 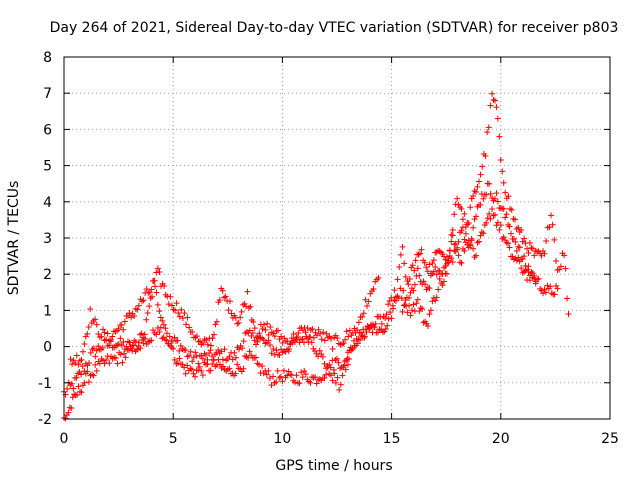 I want to click on y-tick-label: -2, so click(x=45, y=420).